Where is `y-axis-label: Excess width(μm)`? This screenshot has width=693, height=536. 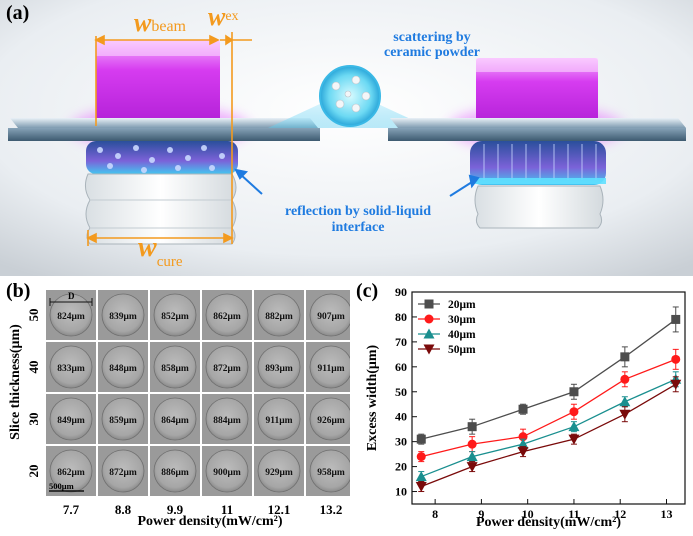
y-axis-label: Excess width(μm) is located at coordinates (372, 398).